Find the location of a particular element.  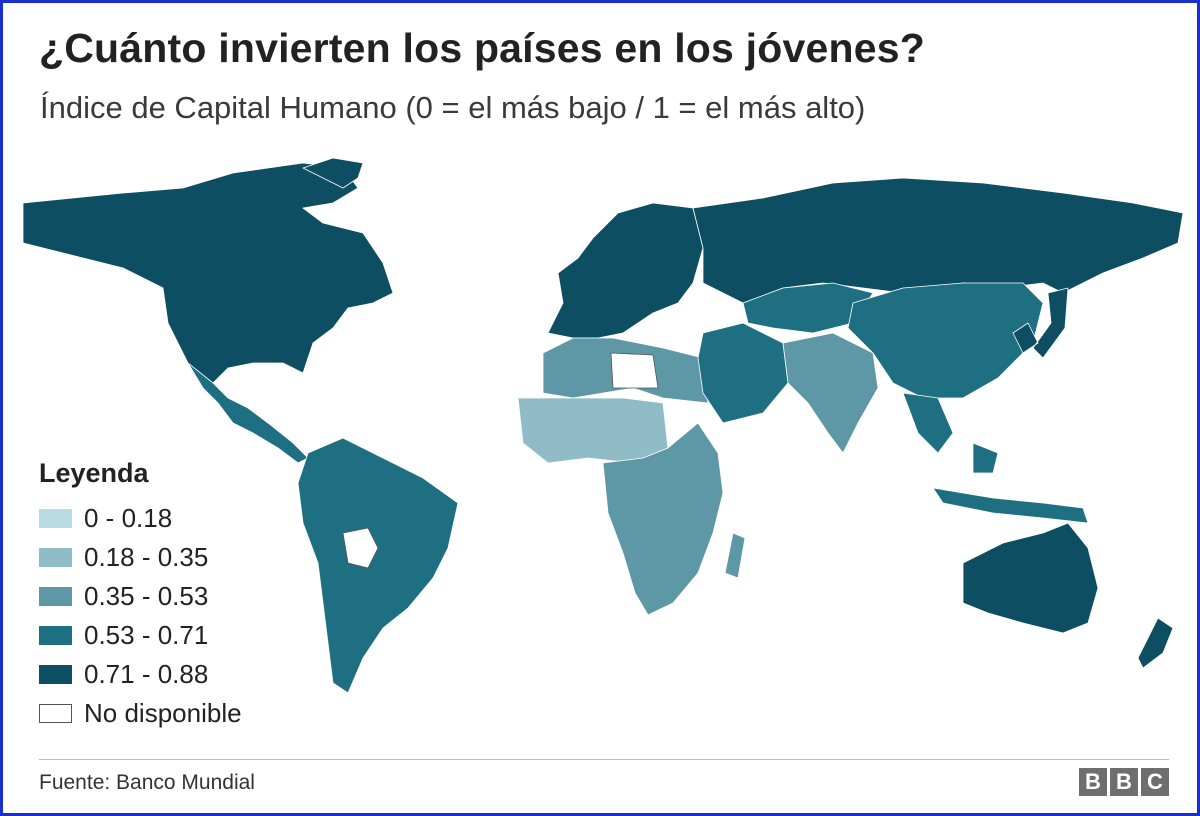

region-south-asia is located at coordinates (830, 393).